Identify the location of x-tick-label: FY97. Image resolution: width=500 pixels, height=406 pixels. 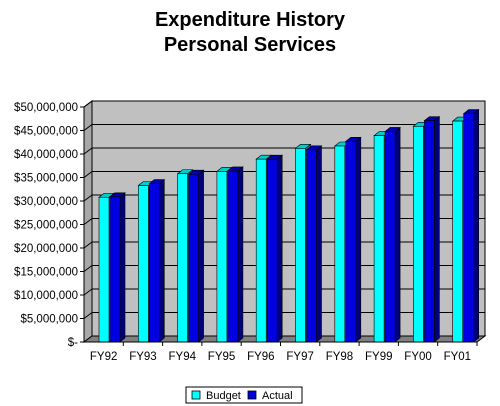
(300, 357).